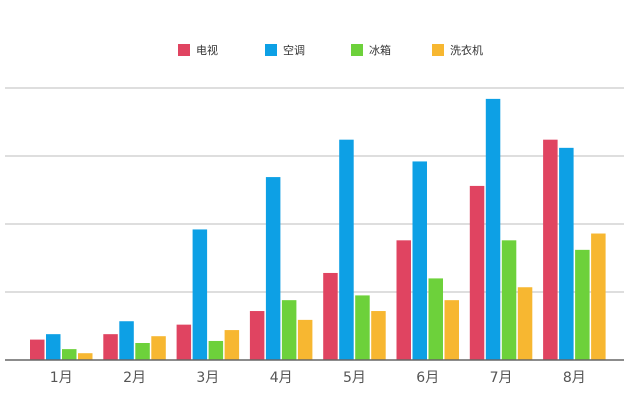  I want to click on legend: 电视 空调 冰箱 洗衣机, so click(330, 50).